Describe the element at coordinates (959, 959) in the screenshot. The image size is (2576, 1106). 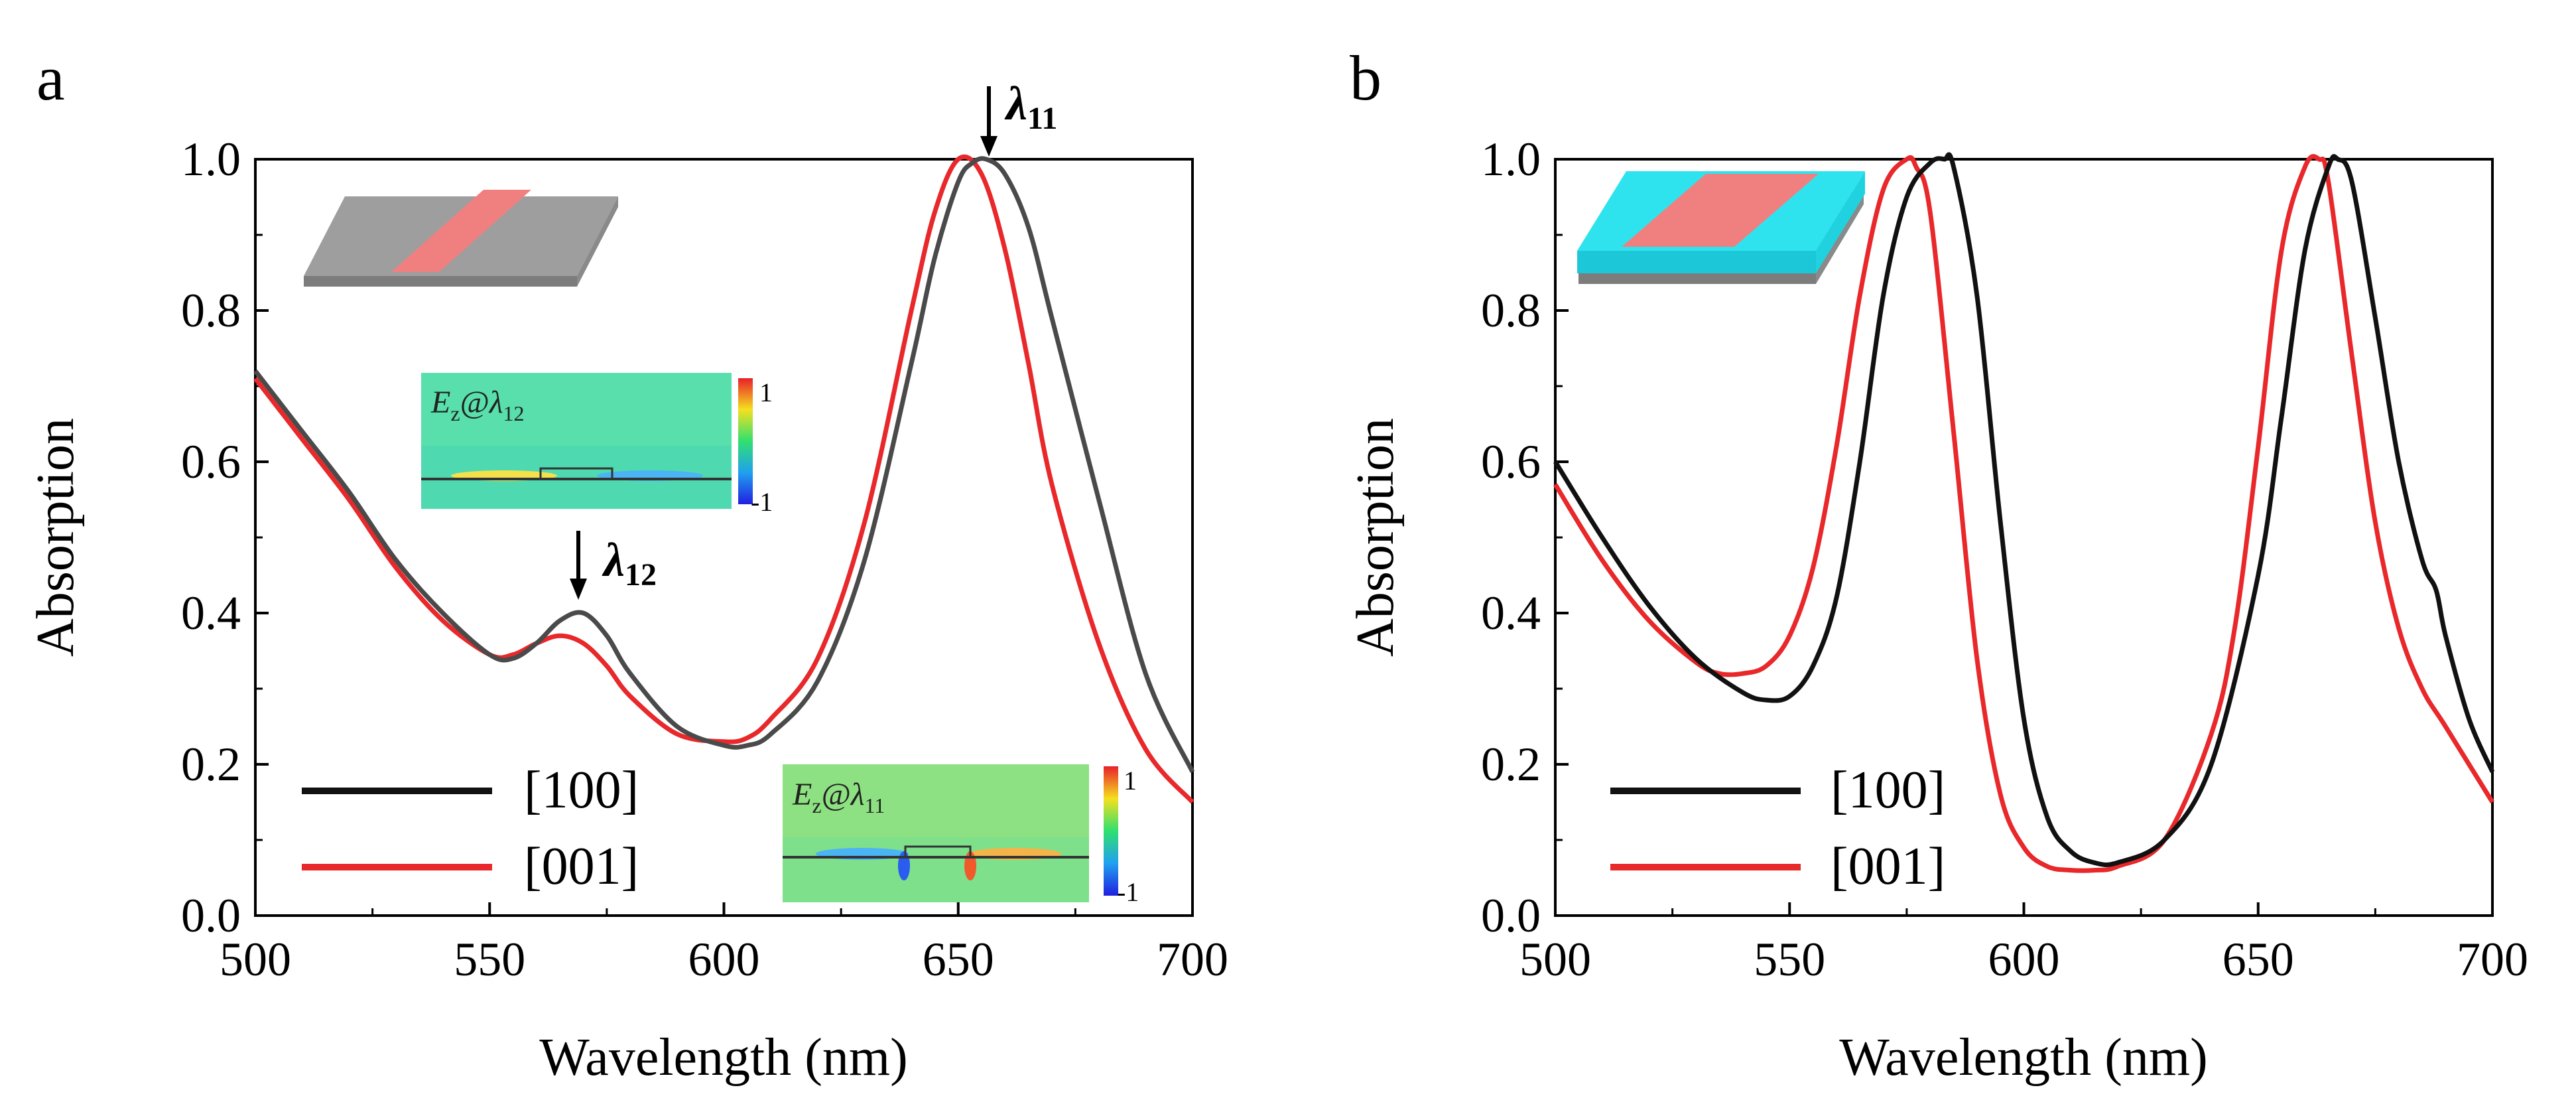
I see `x-tick-label-a: 650` at that location.